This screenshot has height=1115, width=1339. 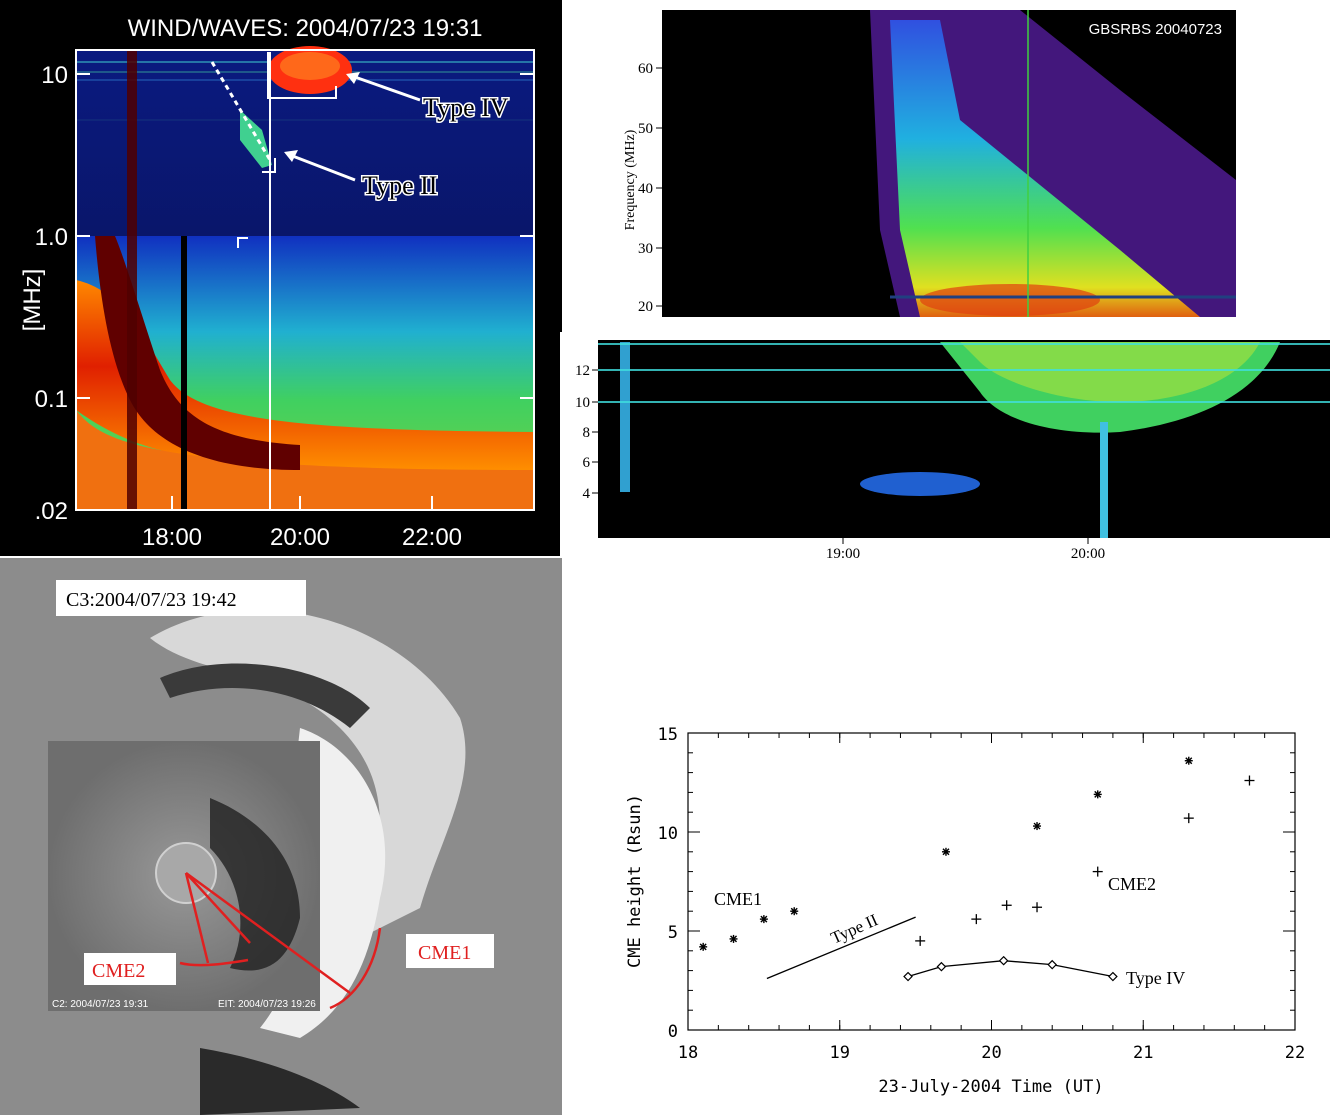 I want to click on c2-label: C2: 2004/07/23 19:31, so click(x=100, y=1004).